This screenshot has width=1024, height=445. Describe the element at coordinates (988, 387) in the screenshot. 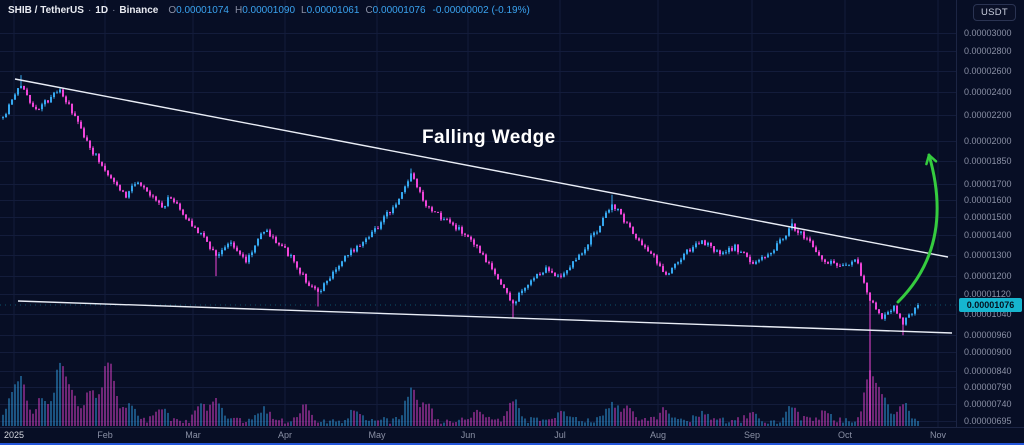

I see `price-tick-label: 0.00000790` at that location.